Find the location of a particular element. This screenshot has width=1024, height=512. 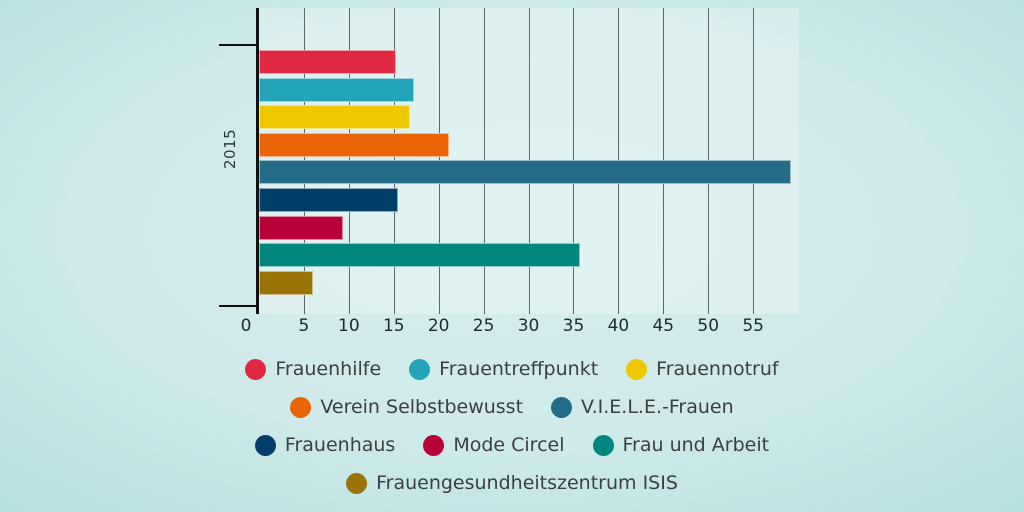

legend-row-1: Verein Selbstbewusst V.I.E.L.E.-Frauen is located at coordinates (512, 407).